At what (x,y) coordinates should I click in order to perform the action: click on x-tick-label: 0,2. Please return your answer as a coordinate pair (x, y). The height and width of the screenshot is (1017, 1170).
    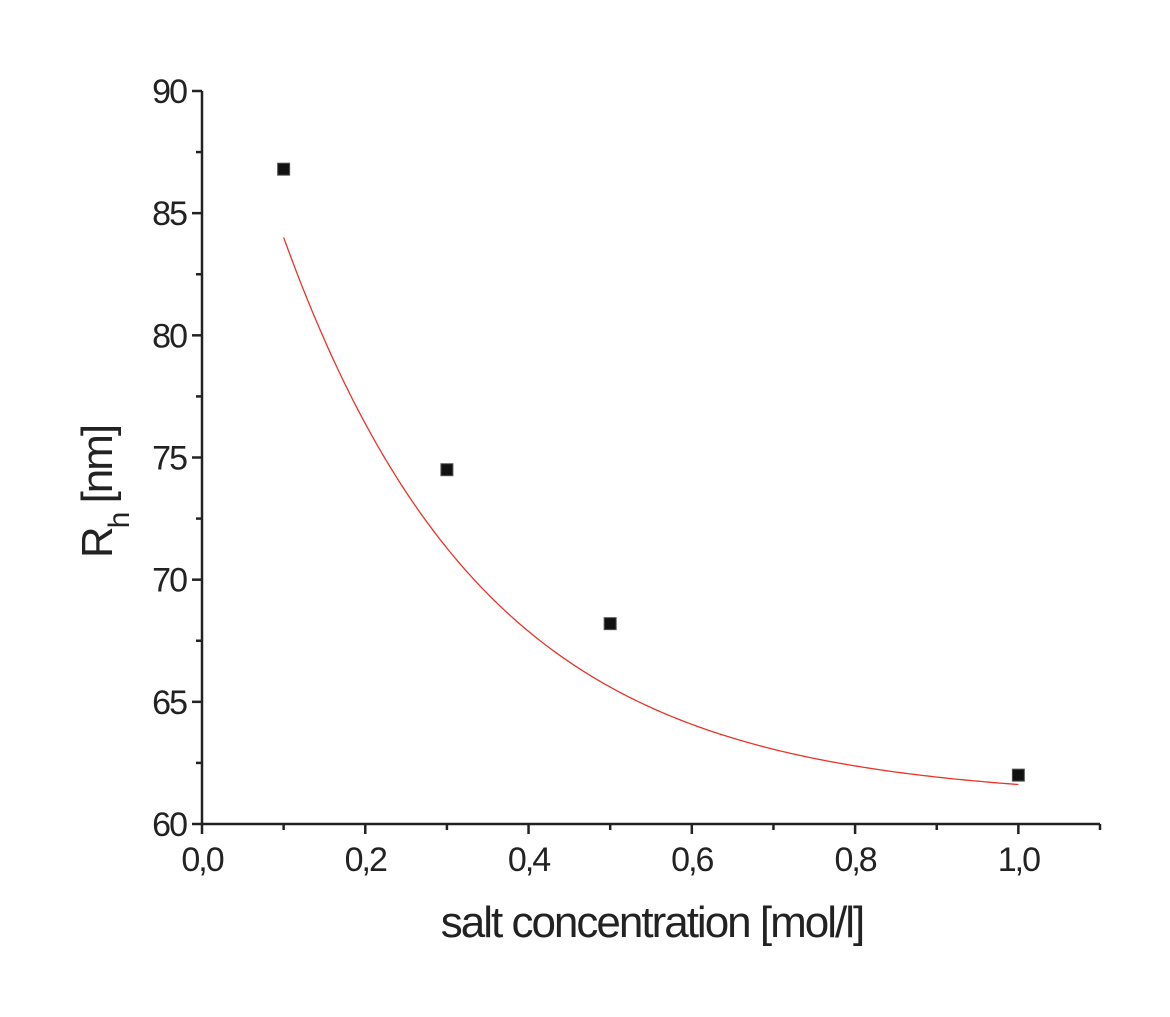
    Looking at the image, I should click on (366, 860).